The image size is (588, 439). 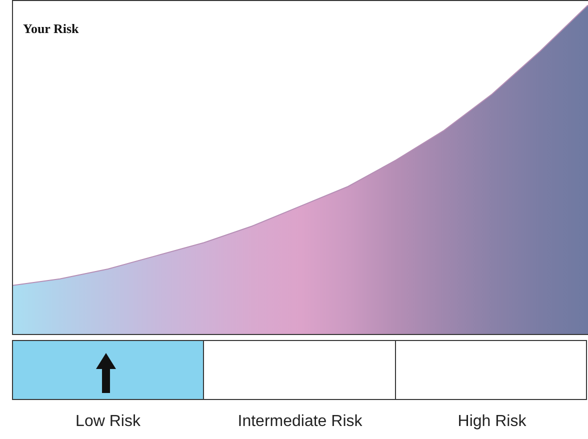 I want to click on annotation: Your Risk, so click(x=51, y=28).